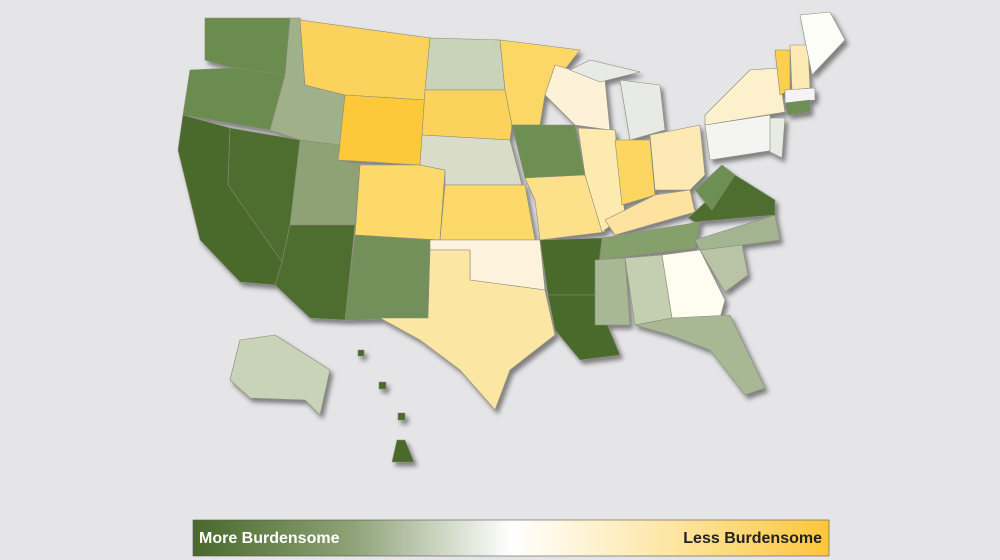 This screenshot has width=1000, height=560. What do you see at coordinates (269, 538) in the screenshot?
I see `legend-left-label: More Burdensome` at bounding box center [269, 538].